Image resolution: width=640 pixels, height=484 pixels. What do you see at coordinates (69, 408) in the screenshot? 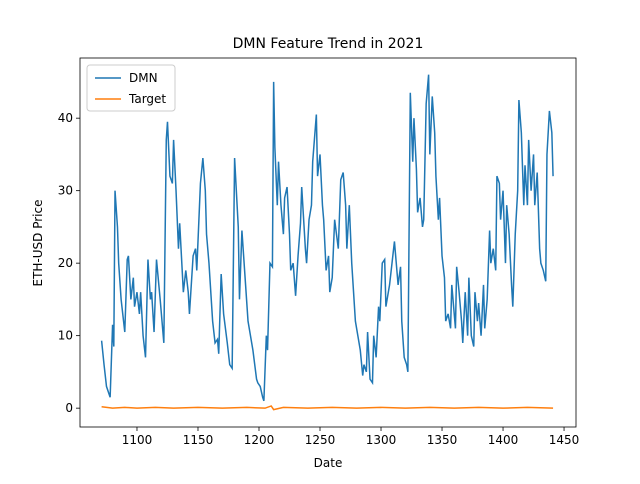
I see `y-tick-label: 0` at bounding box center [69, 408].